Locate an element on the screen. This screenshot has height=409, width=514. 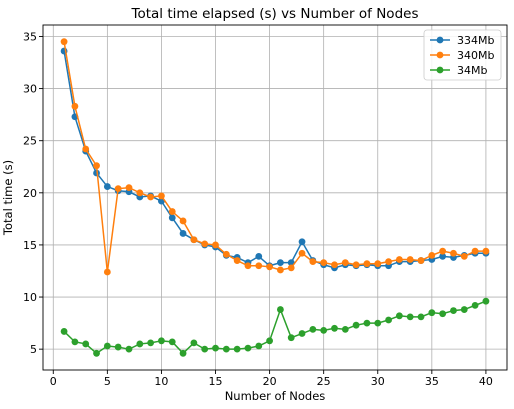
x-tick-label: 20 is located at coordinates (270, 381).